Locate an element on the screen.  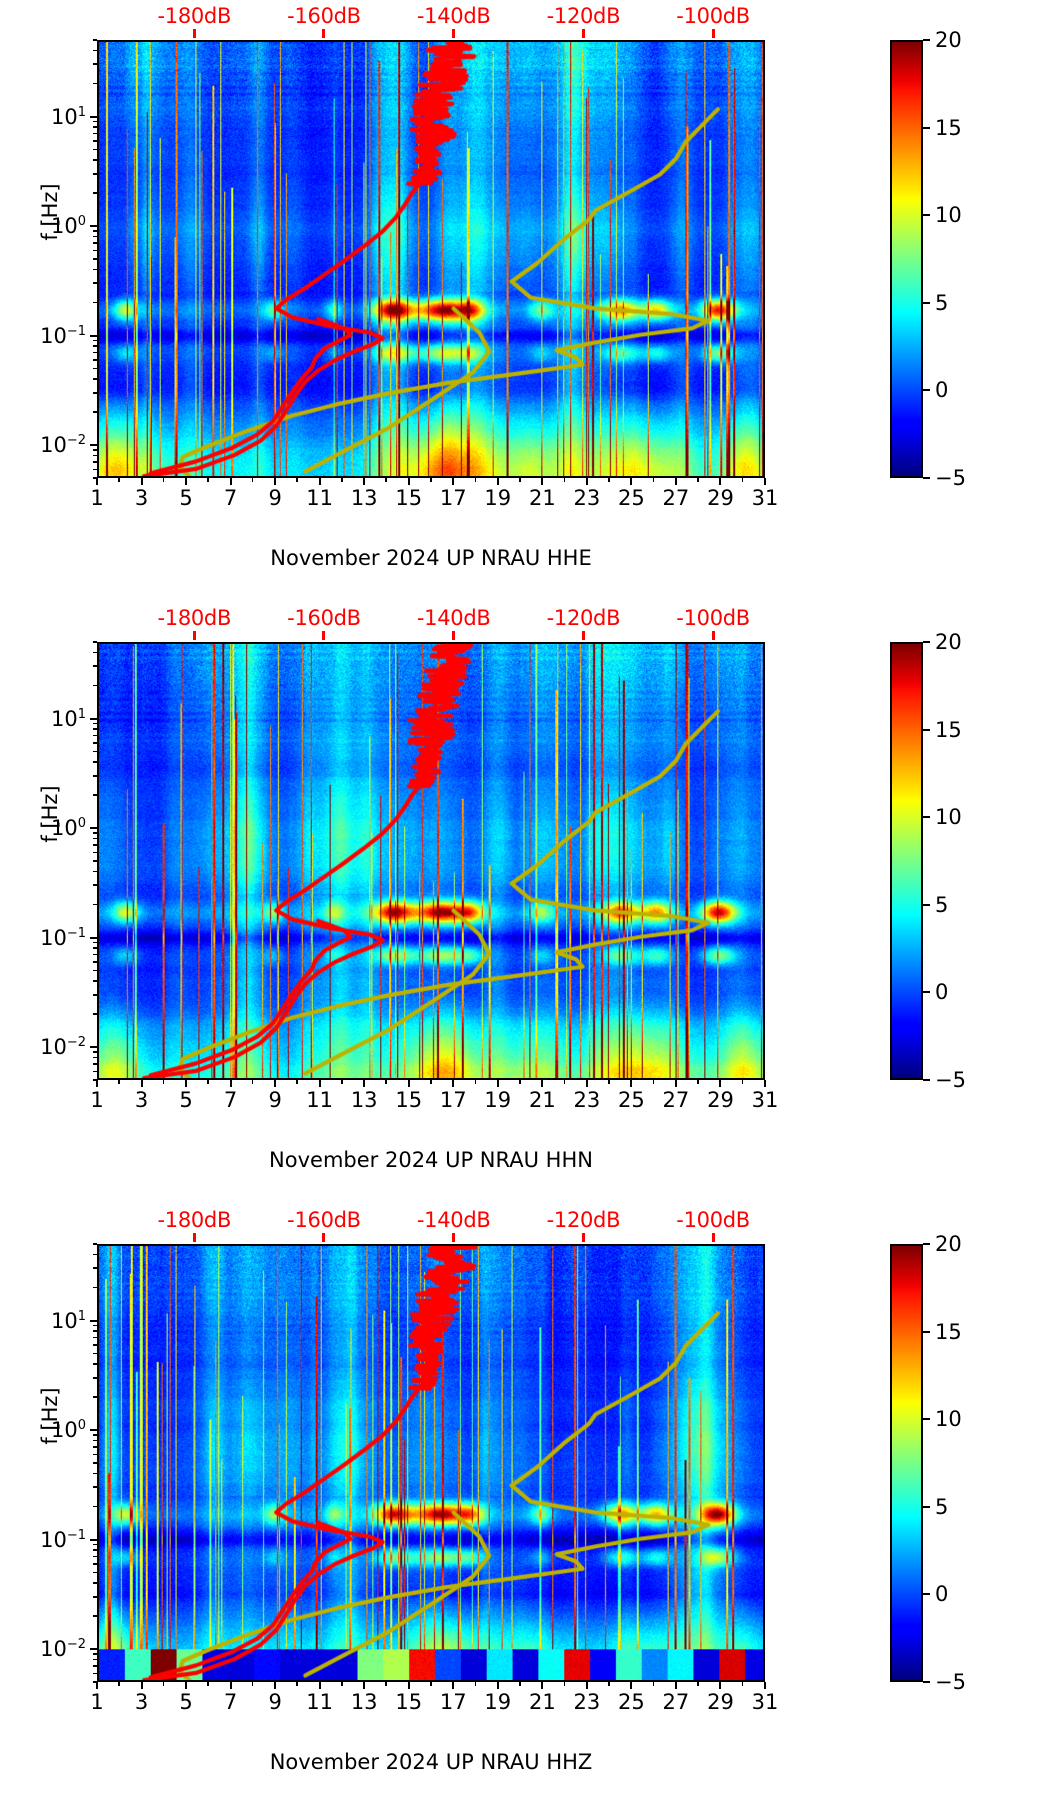
y-axis-1: 10¹ 10⁰ 10⁻¹ 10⁻² is located at coordinates (68, 259).